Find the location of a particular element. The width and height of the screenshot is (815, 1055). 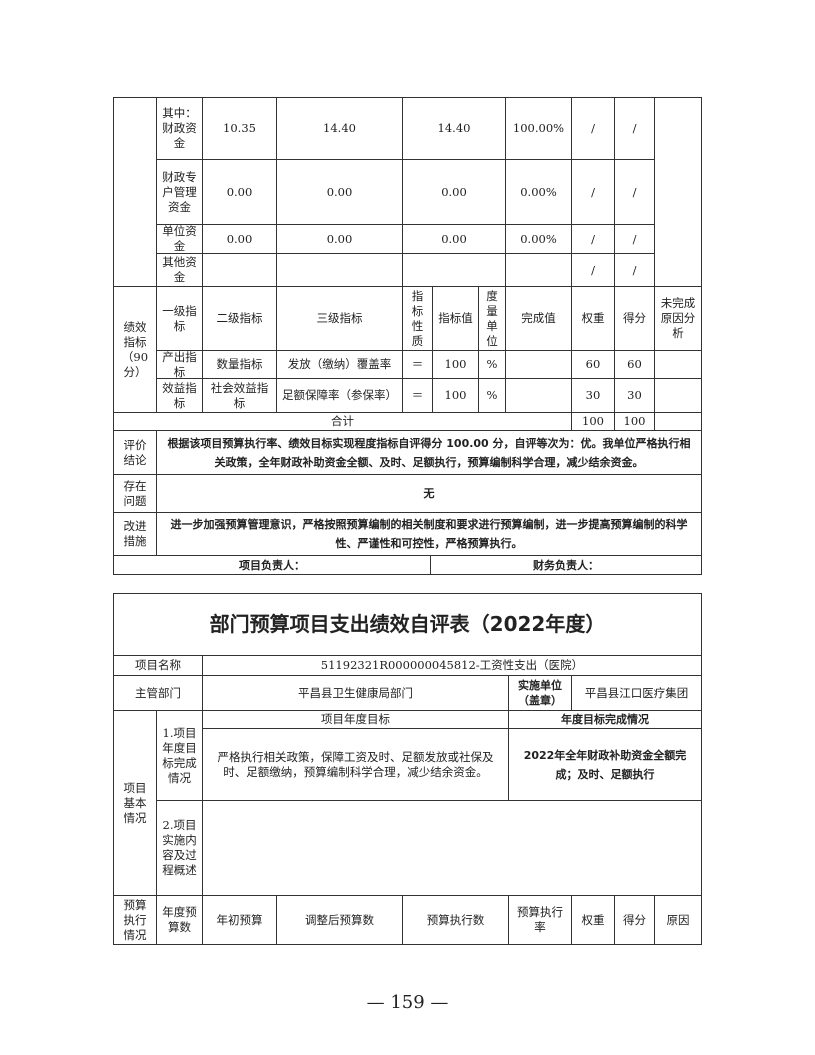

project-name: 51192321R000000045812-工资性支出（医院） is located at coordinates (452, 665).